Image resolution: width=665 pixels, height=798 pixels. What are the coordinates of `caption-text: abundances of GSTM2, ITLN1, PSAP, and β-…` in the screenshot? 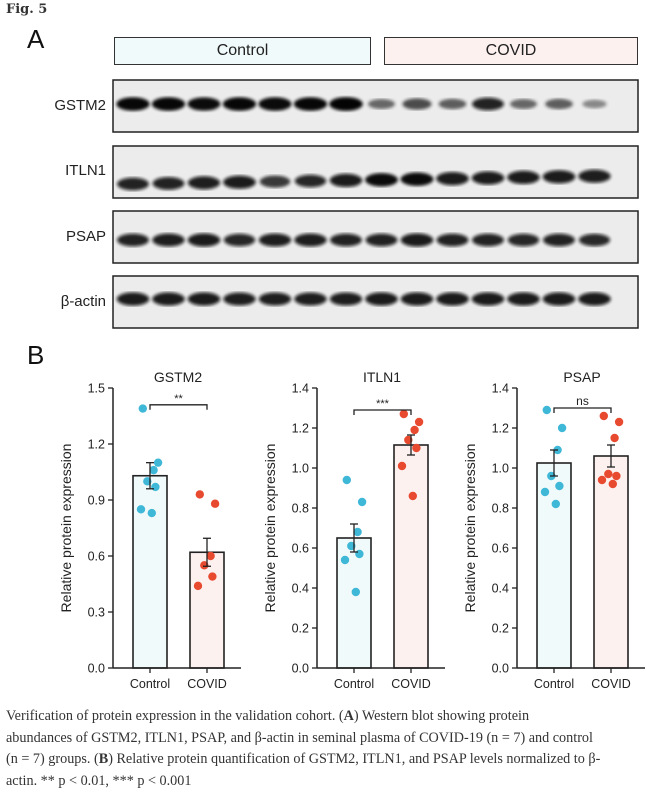 It's located at (299, 737).